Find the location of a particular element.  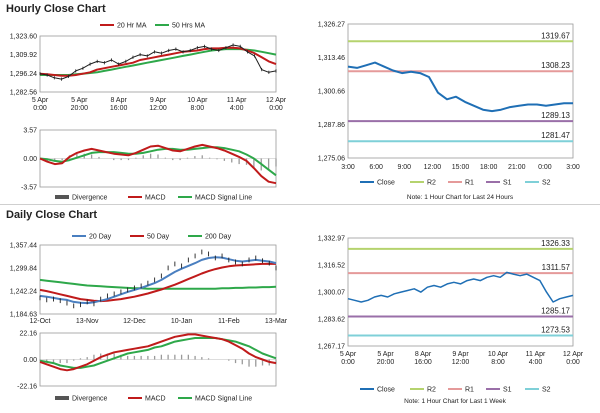

daily-pivot-ytick: 1,300.07 is located at coordinates (331, 293).